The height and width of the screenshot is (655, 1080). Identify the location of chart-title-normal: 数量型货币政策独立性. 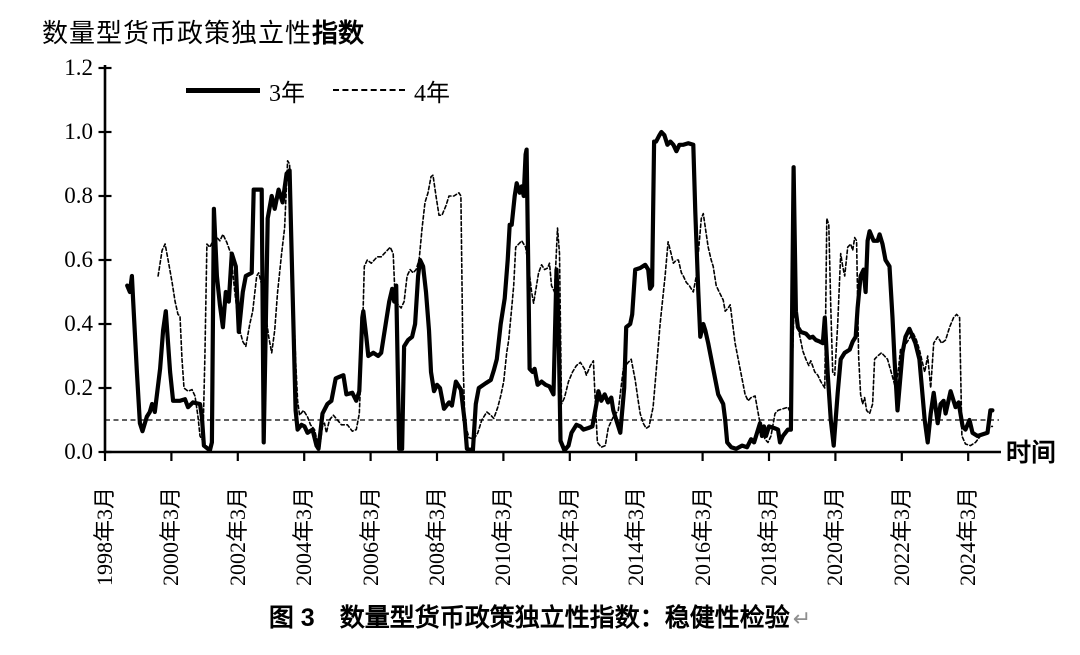
(177, 33).